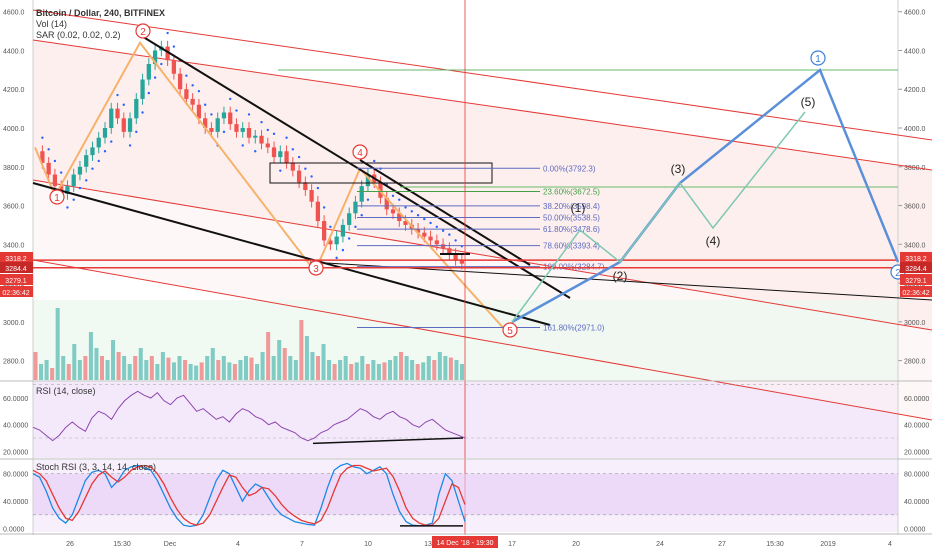 The image size is (932, 550). What do you see at coordinates (16, 267) in the screenshot?
I see `price-badge-left` at bounding box center [16, 267].